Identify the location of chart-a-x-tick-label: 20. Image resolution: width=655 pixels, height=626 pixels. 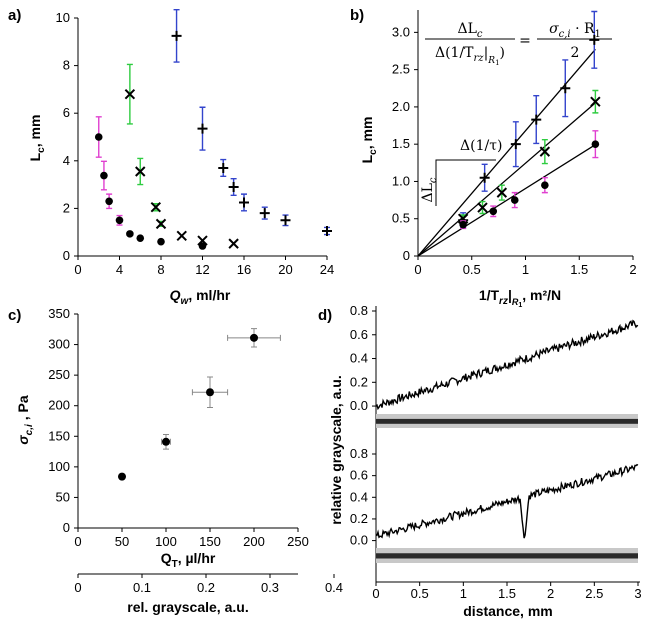
(285, 269).